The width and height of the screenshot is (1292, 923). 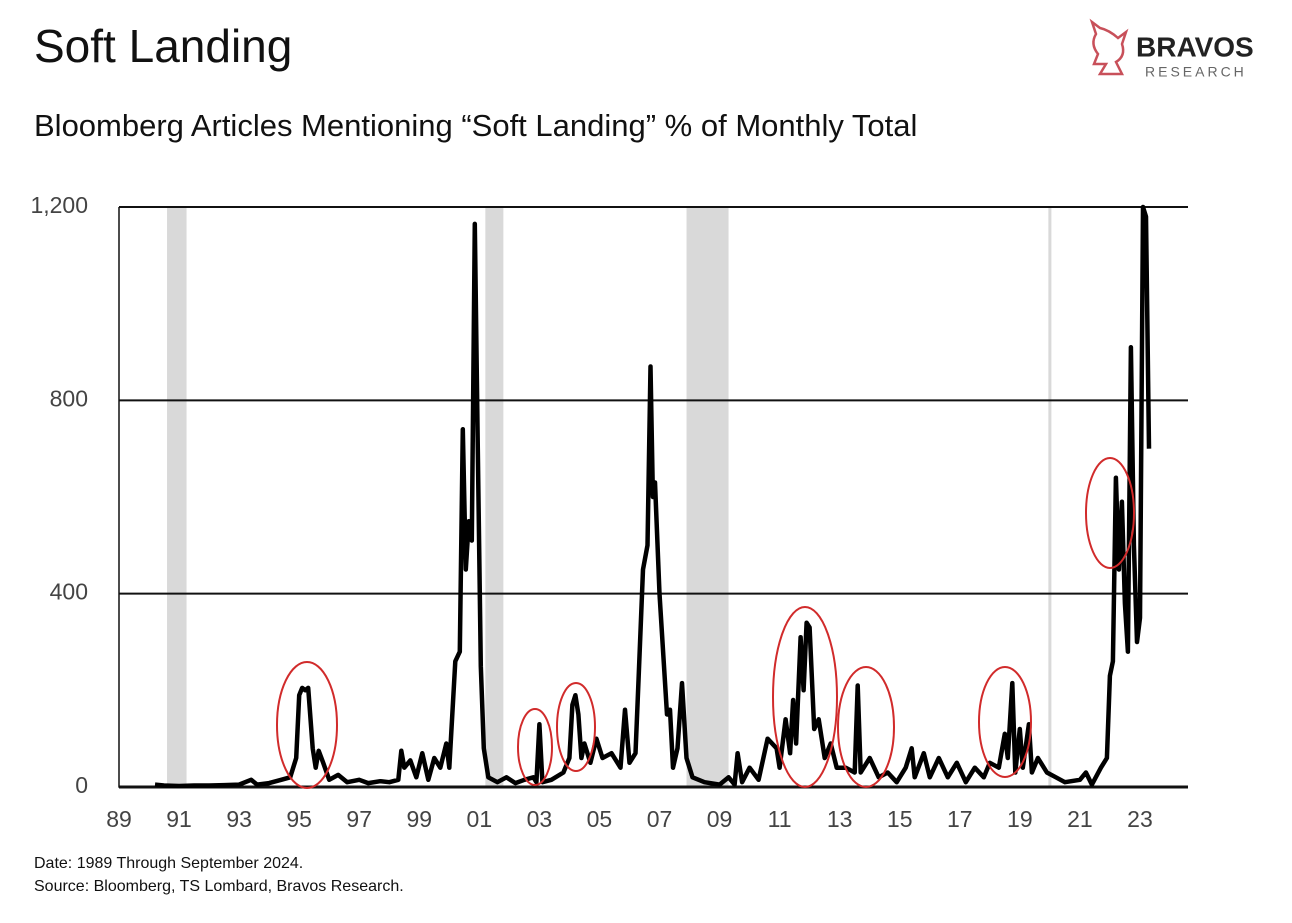 What do you see at coordinates (119, 819) in the screenshot?
I see `x-tick-label: 89` at bounding box center [119, 819].